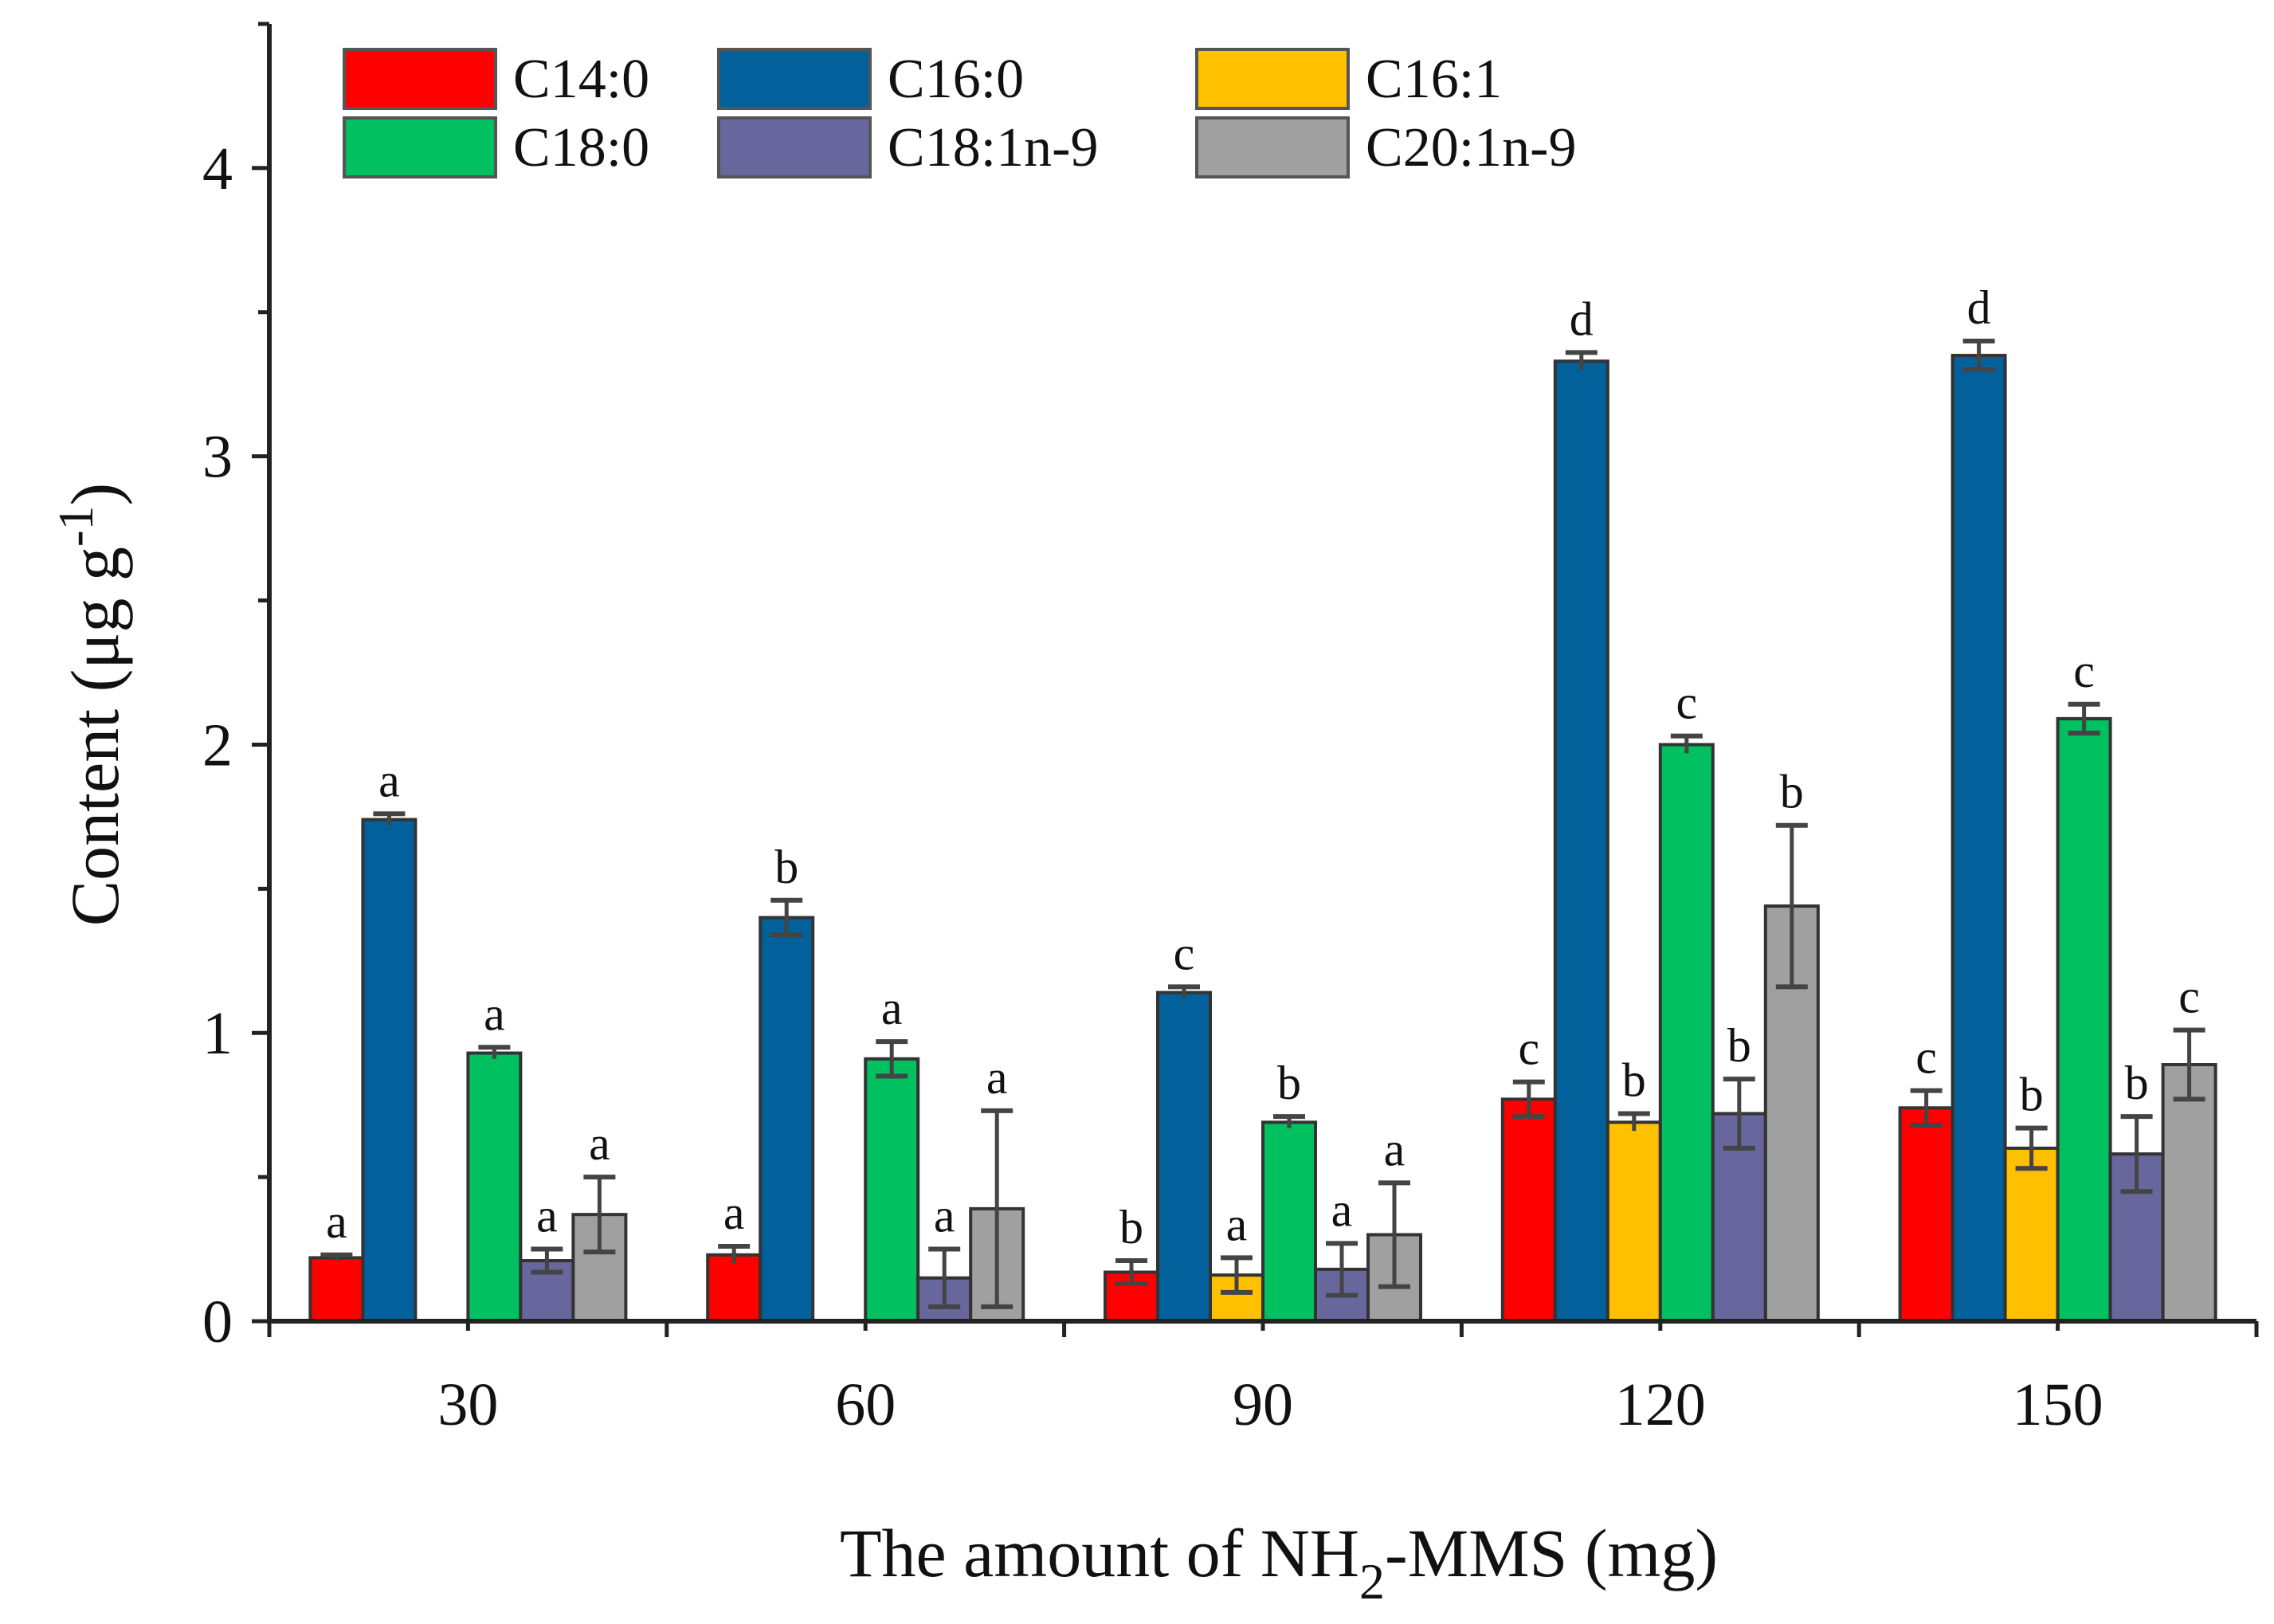 Image resolution: width=2274 pixels, height=1624 pixels. I want to click on y-axis-title-superscript: -1, so click(76, 526).